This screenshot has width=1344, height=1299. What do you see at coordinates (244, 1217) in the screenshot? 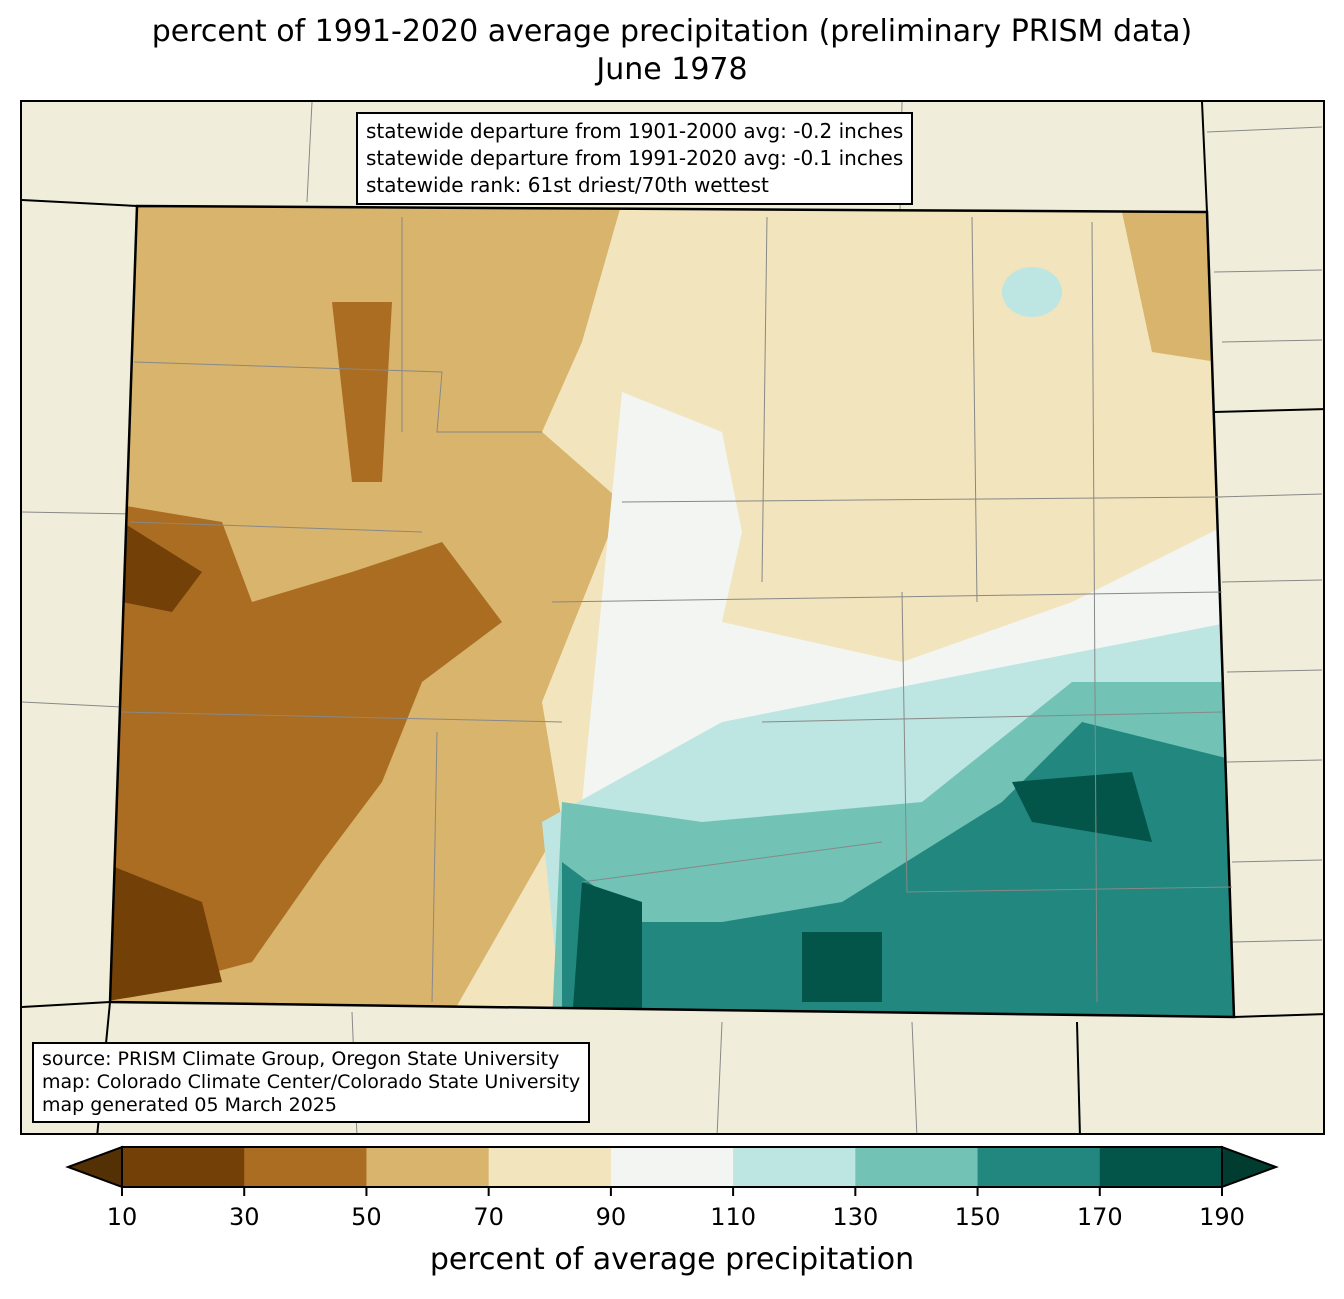
I see `colorbar-tick-label: 30` at bounding box center [244, 1217].